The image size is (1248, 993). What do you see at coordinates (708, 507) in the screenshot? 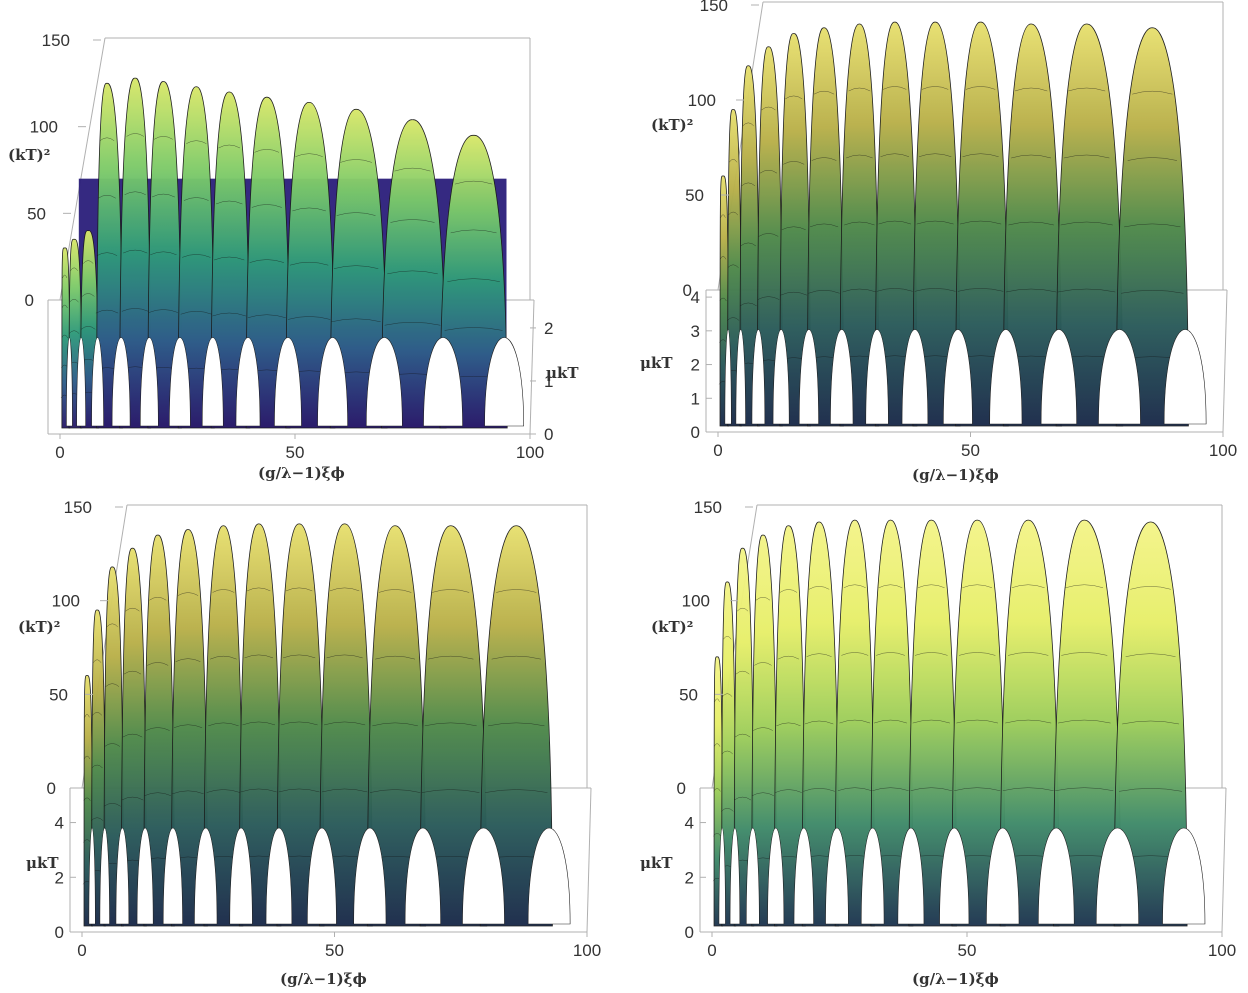
I see `z-tick-label: 150` at bounding box center [708, 507].